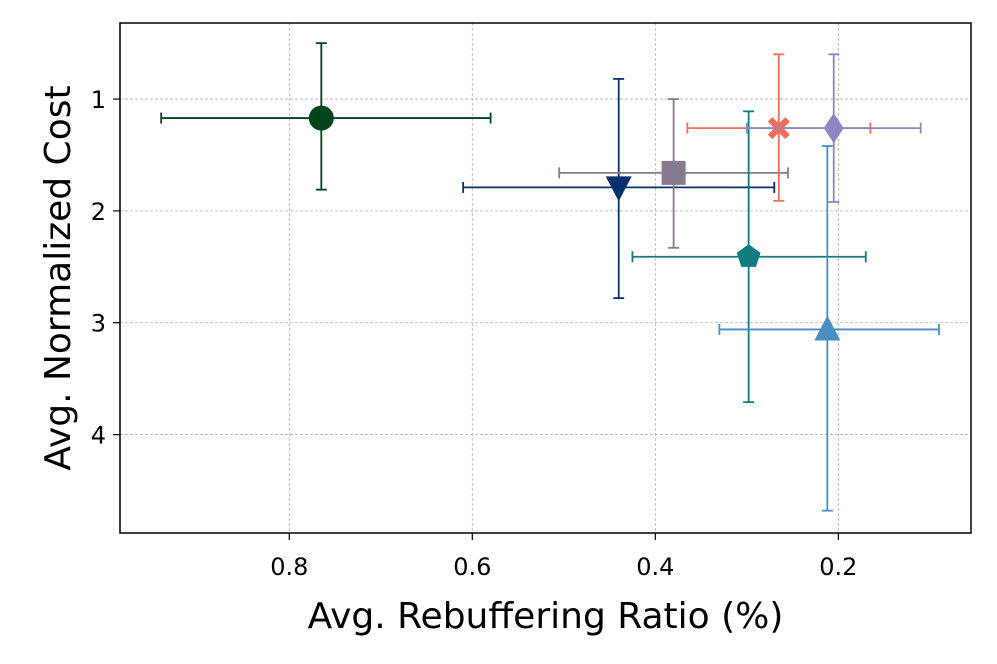 This screenshot has height=664, width=997. I want to click on series-gray, so click(673, 173).